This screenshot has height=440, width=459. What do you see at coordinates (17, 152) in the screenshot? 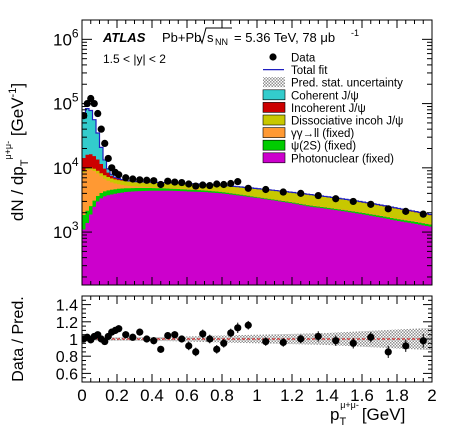
I see `y-axis-title: dN / dpTμ+μ- [GeV-1]` at bounding box center [17, 152].